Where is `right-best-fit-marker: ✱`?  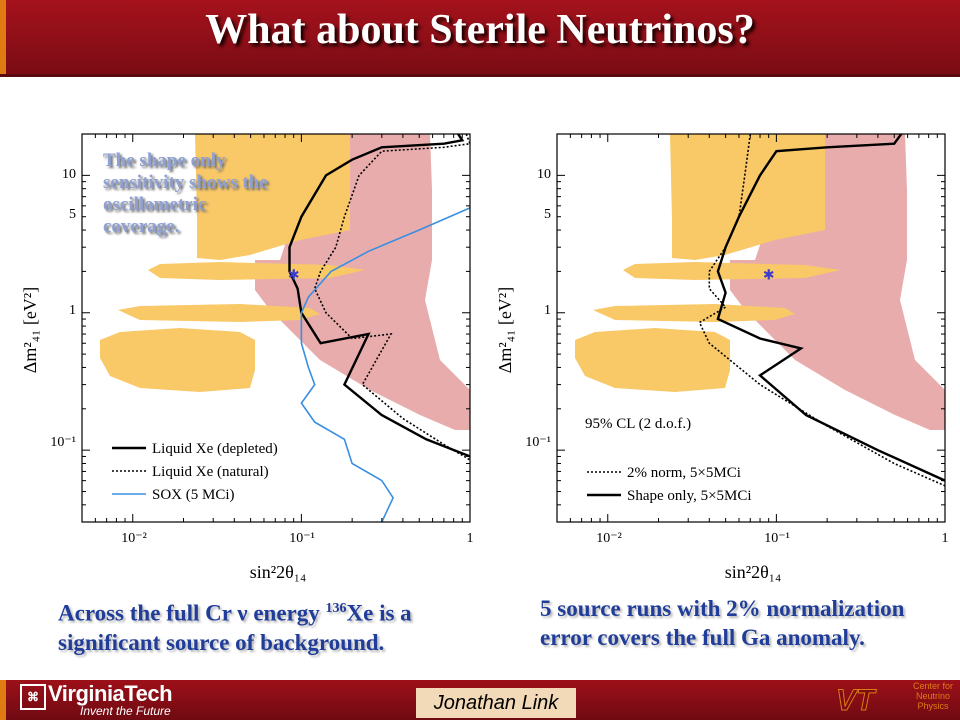 right-best-fit-marker: ✱ is located at coordinates (769, 276).